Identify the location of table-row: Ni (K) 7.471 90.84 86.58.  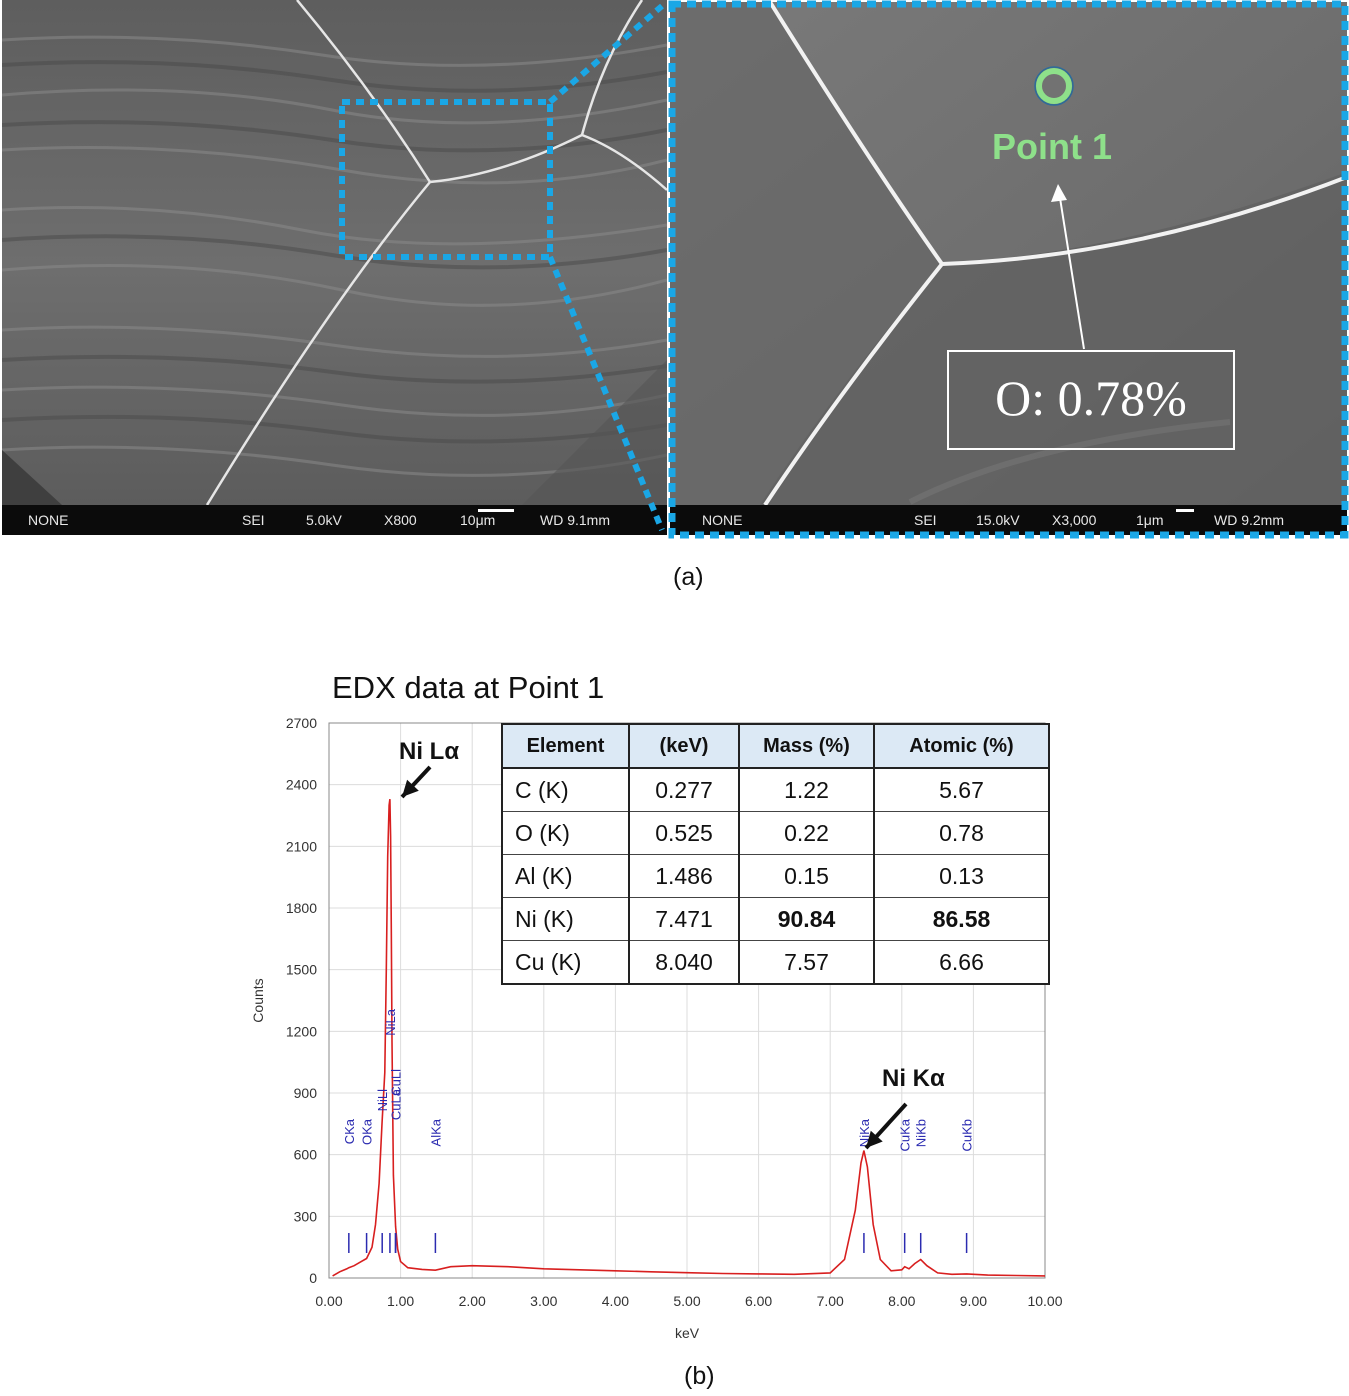
(775, 919).